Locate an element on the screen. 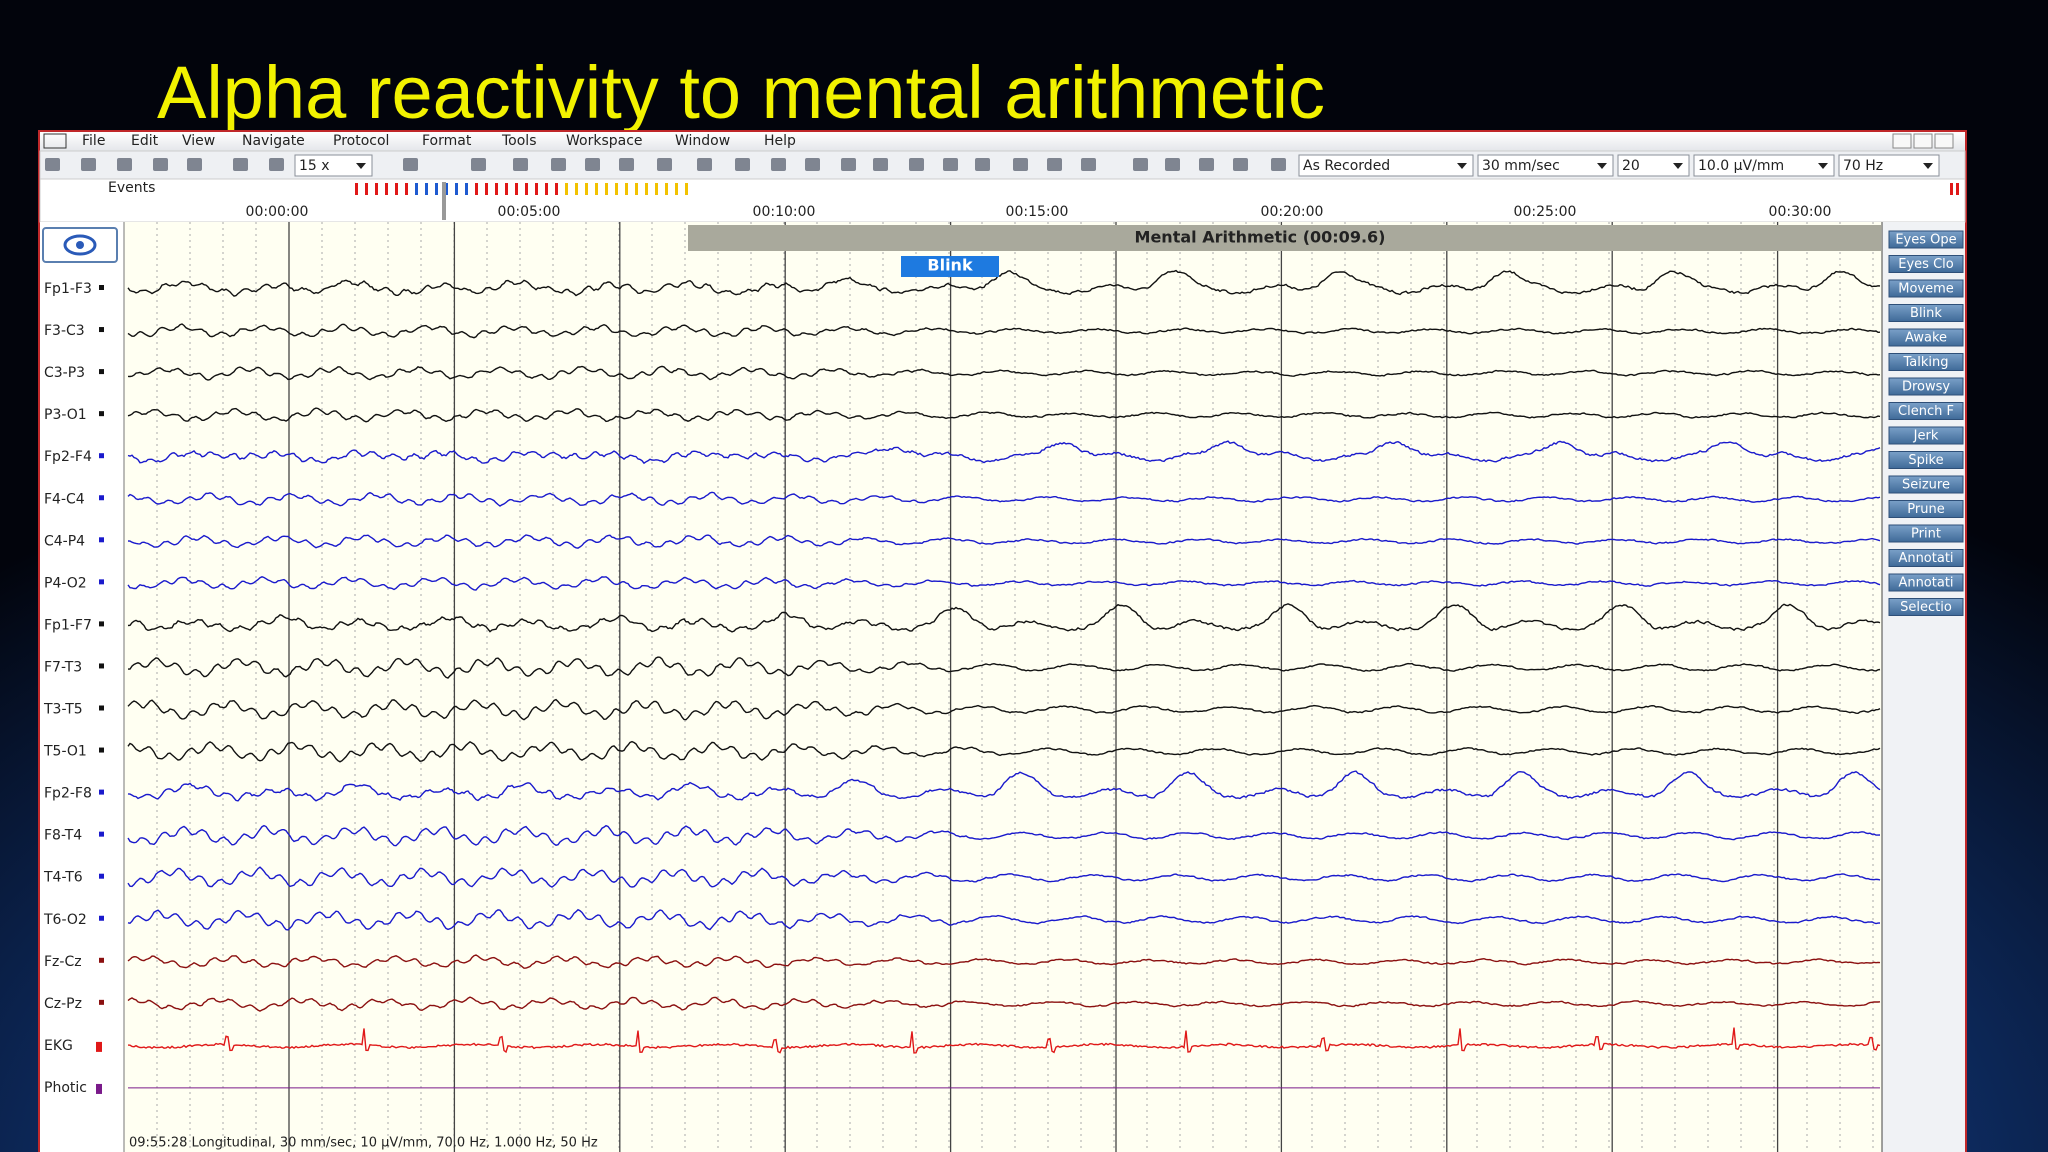  menu-item: Navigate is located at coordinates (273, 141).